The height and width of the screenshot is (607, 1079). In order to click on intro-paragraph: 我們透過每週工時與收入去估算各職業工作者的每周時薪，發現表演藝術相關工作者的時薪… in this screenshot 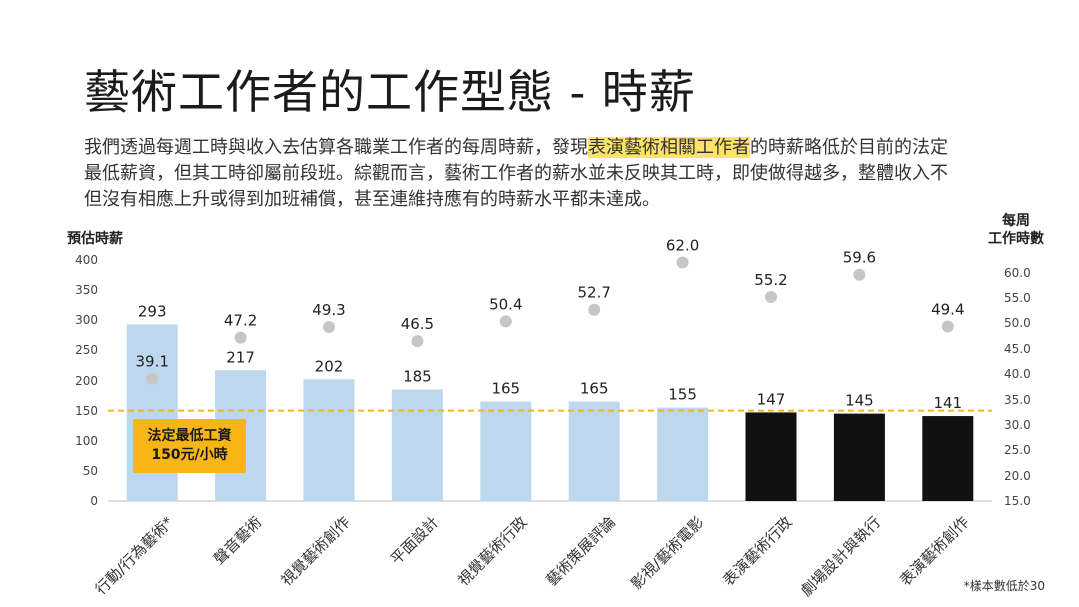, I will do `click(524, 174)`.